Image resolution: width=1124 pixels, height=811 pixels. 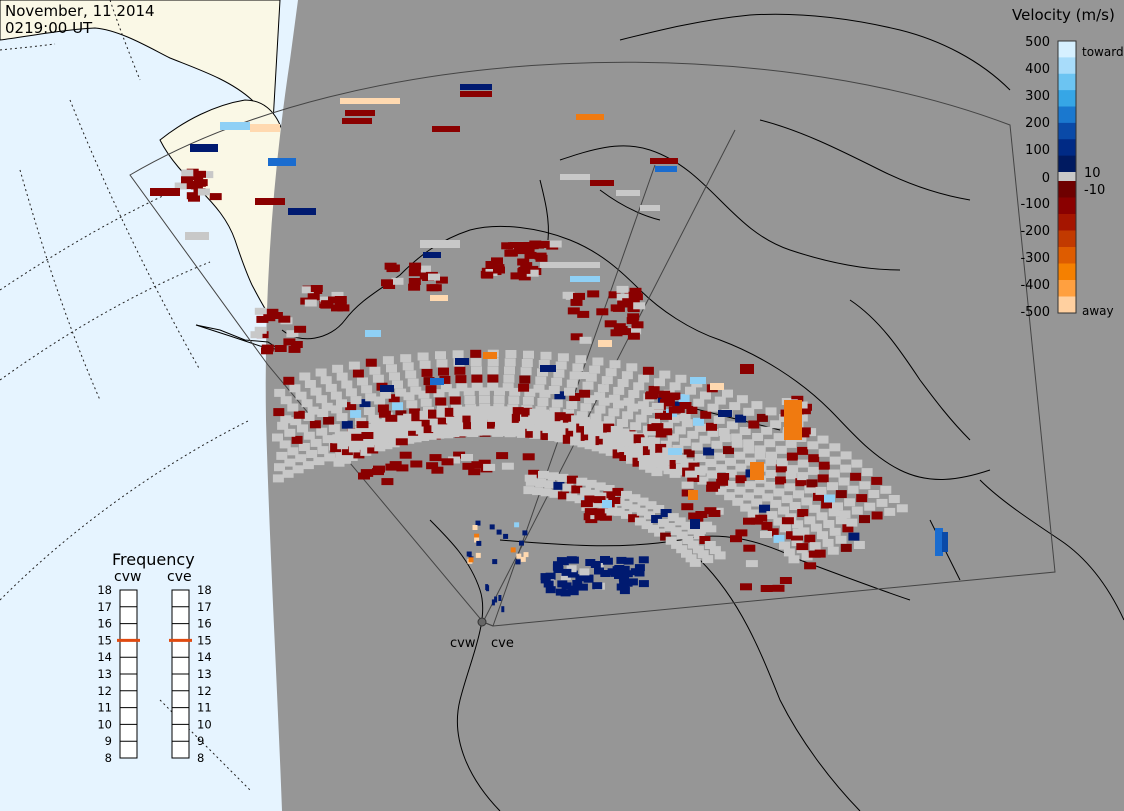 What do you see at coordinates (153, 559) in the screenshot?
I see `frequency-title: Frequency` at bounding box center [153, 559].